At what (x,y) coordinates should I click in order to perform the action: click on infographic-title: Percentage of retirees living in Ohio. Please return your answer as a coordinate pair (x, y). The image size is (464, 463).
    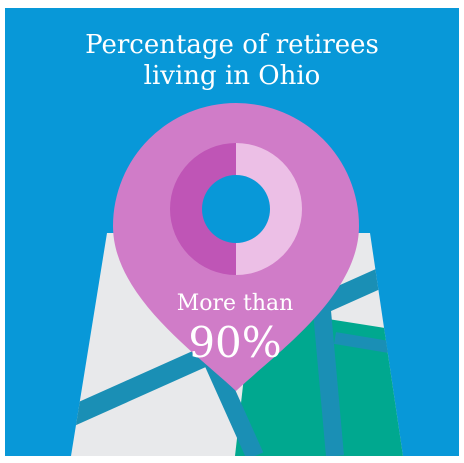
    Looking at the image, I should click on (232, 61).